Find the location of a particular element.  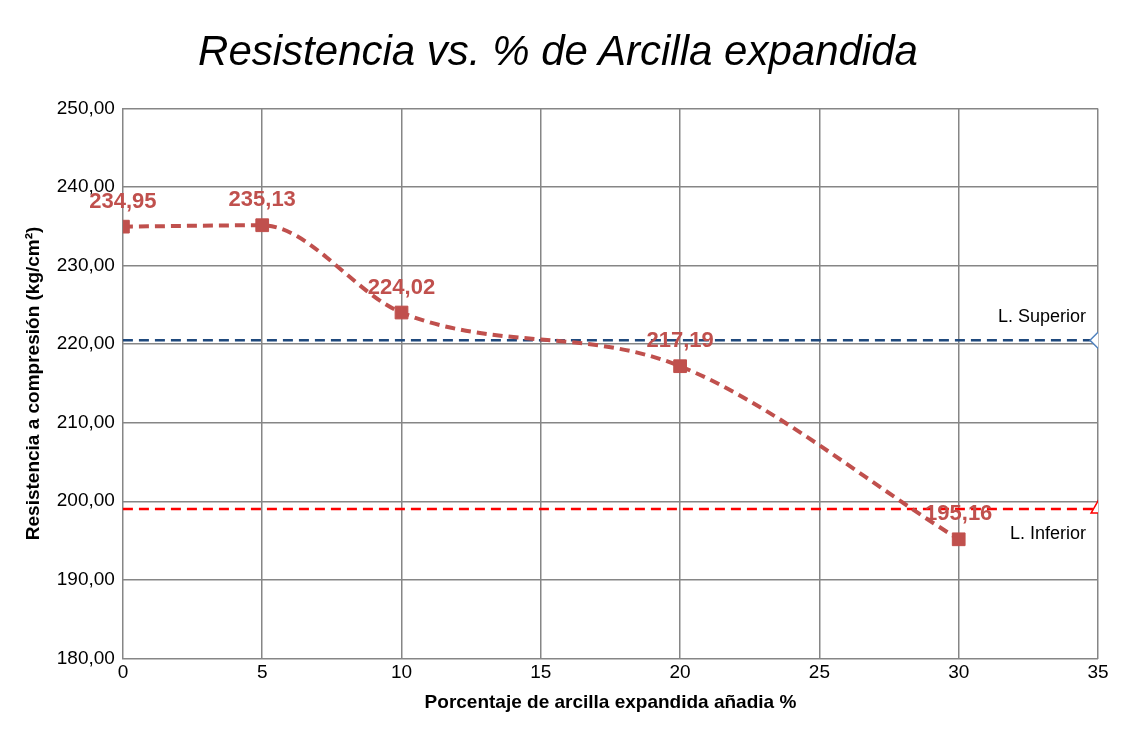

chart-title: Resistencia vs. % de Arcilla expandida is located at coordinates (558, 50).